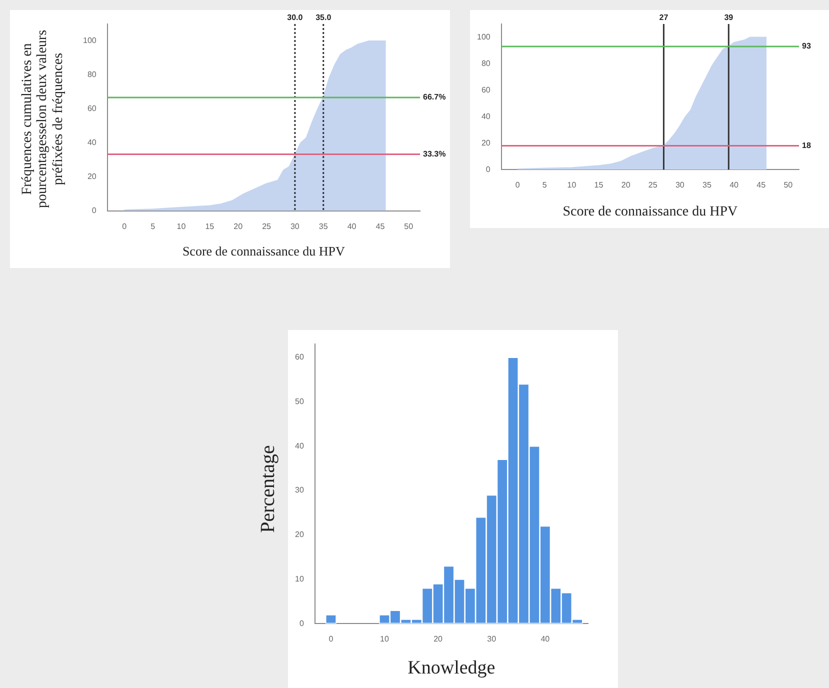 The width and height of the screenshot is (829, 688). I want to click on ref-line-label: 66.7%, so click(434, 97).